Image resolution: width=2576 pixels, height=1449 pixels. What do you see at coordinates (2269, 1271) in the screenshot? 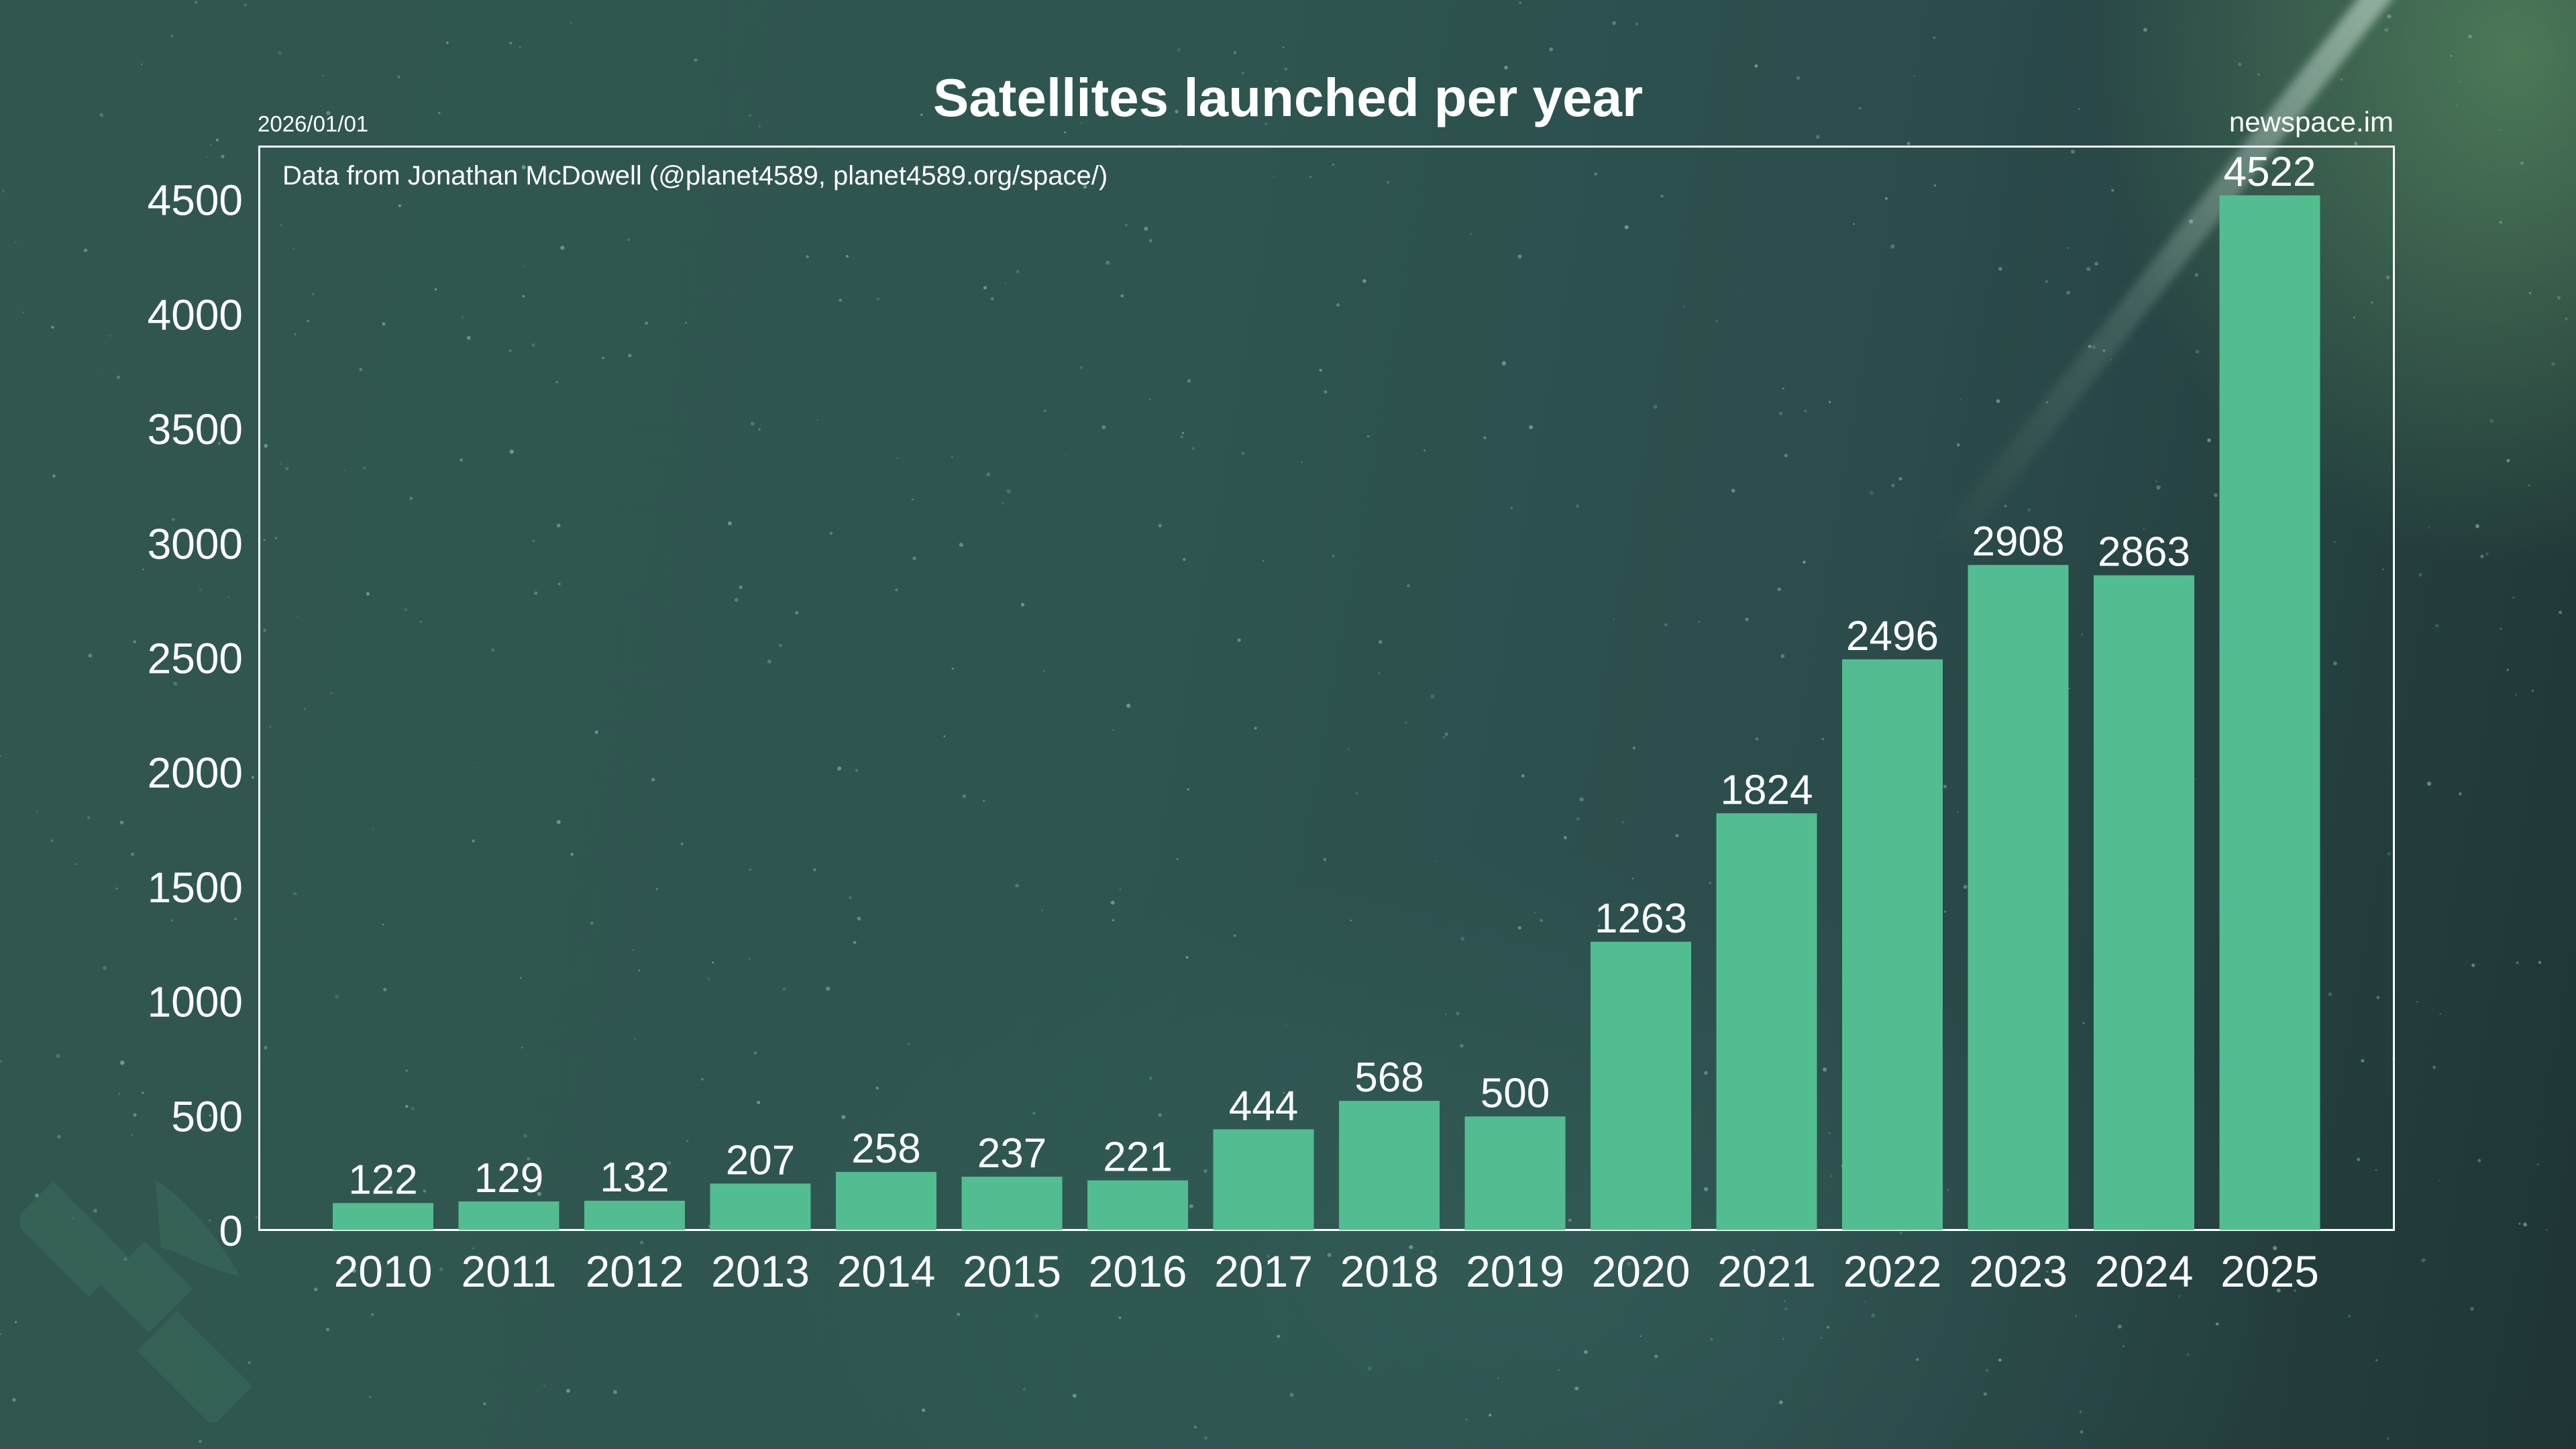
I see `x-tick-label: 2025` at bounding box center [2269, 1271].